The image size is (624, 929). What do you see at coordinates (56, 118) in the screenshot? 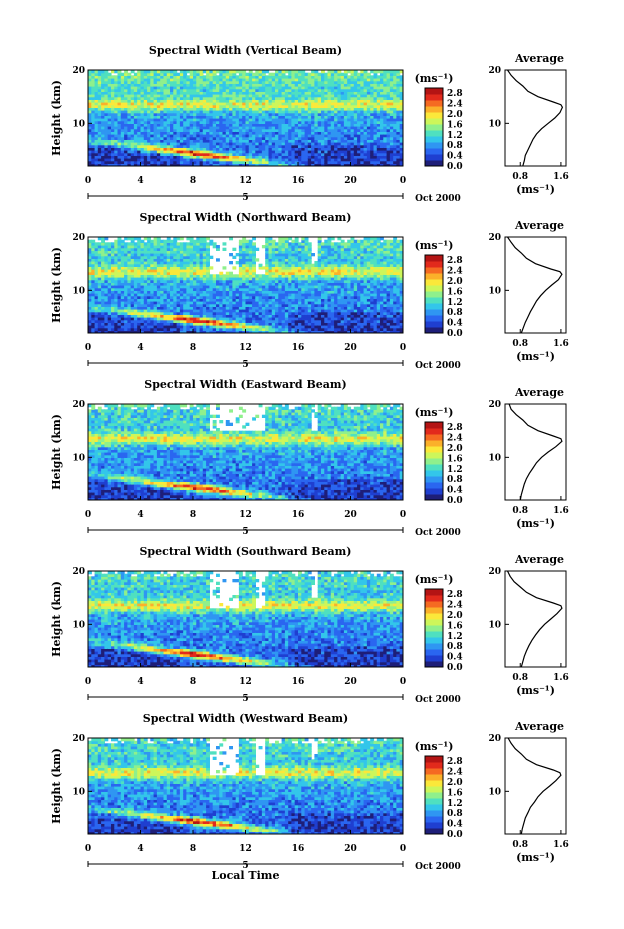
I see `y-axis-label: Height (km)` at bounding box center [56, 118].